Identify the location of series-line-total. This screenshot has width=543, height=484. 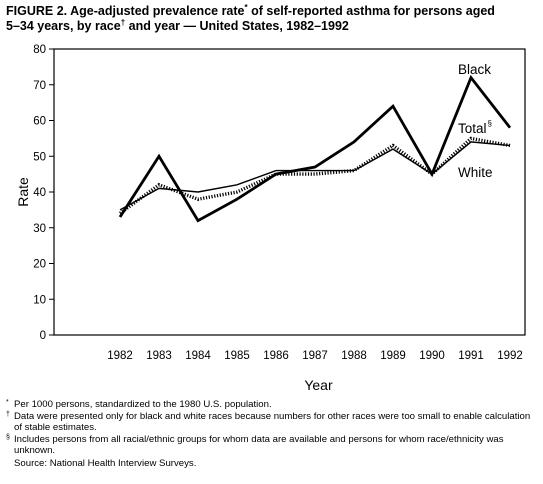
(314, 175).